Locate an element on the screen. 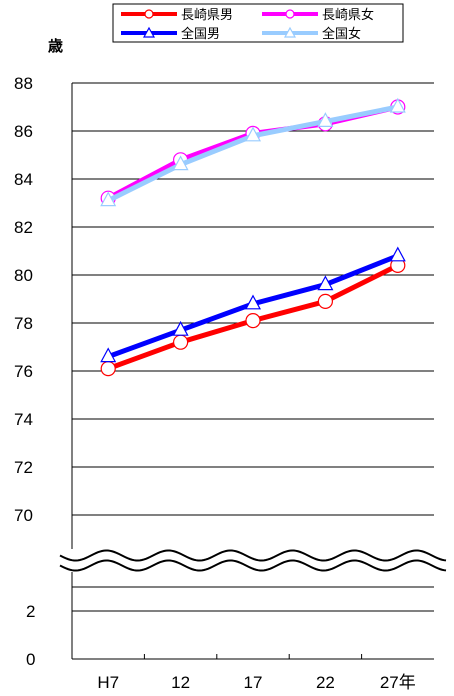  y-tick-label: 88 is located at coordinates (23, 83).